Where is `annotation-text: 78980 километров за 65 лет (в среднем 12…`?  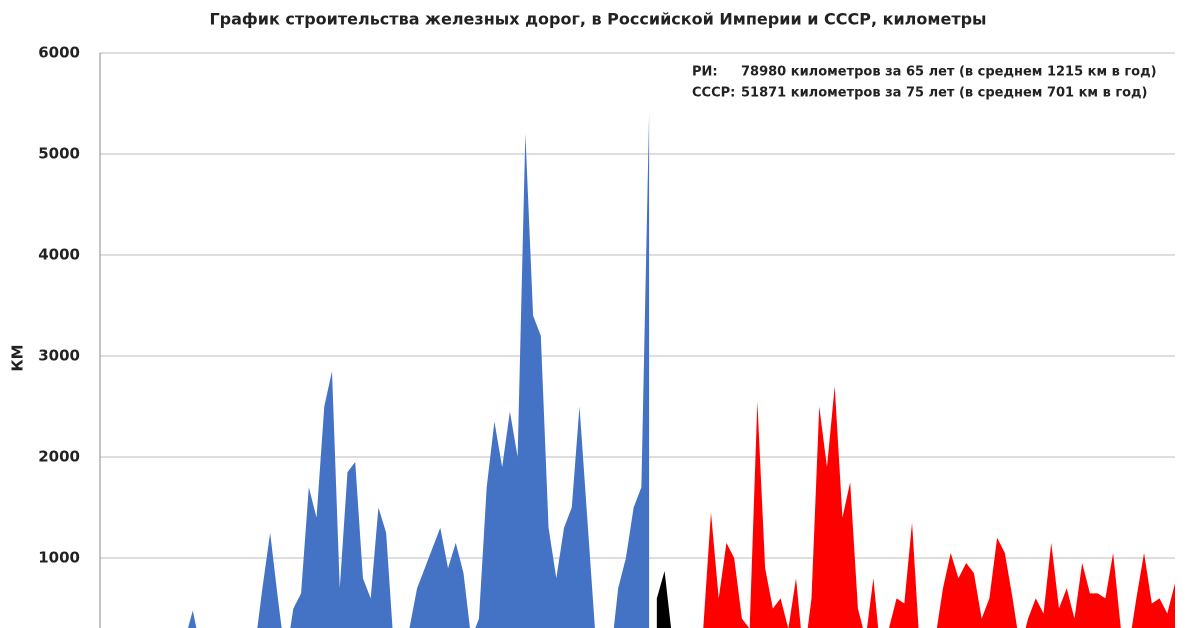 annotation-text: 78980 километров за 65 лет (в среднем 12… is located at coordinates (949, 72).